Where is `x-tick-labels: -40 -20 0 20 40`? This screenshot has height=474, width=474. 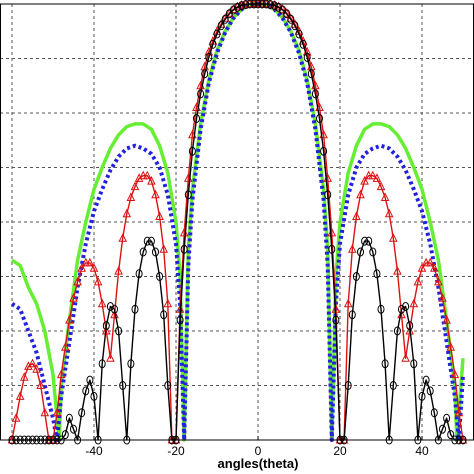 x-tick-labels: -40 -20 0 20 40 is located at coordinates (257, 447).